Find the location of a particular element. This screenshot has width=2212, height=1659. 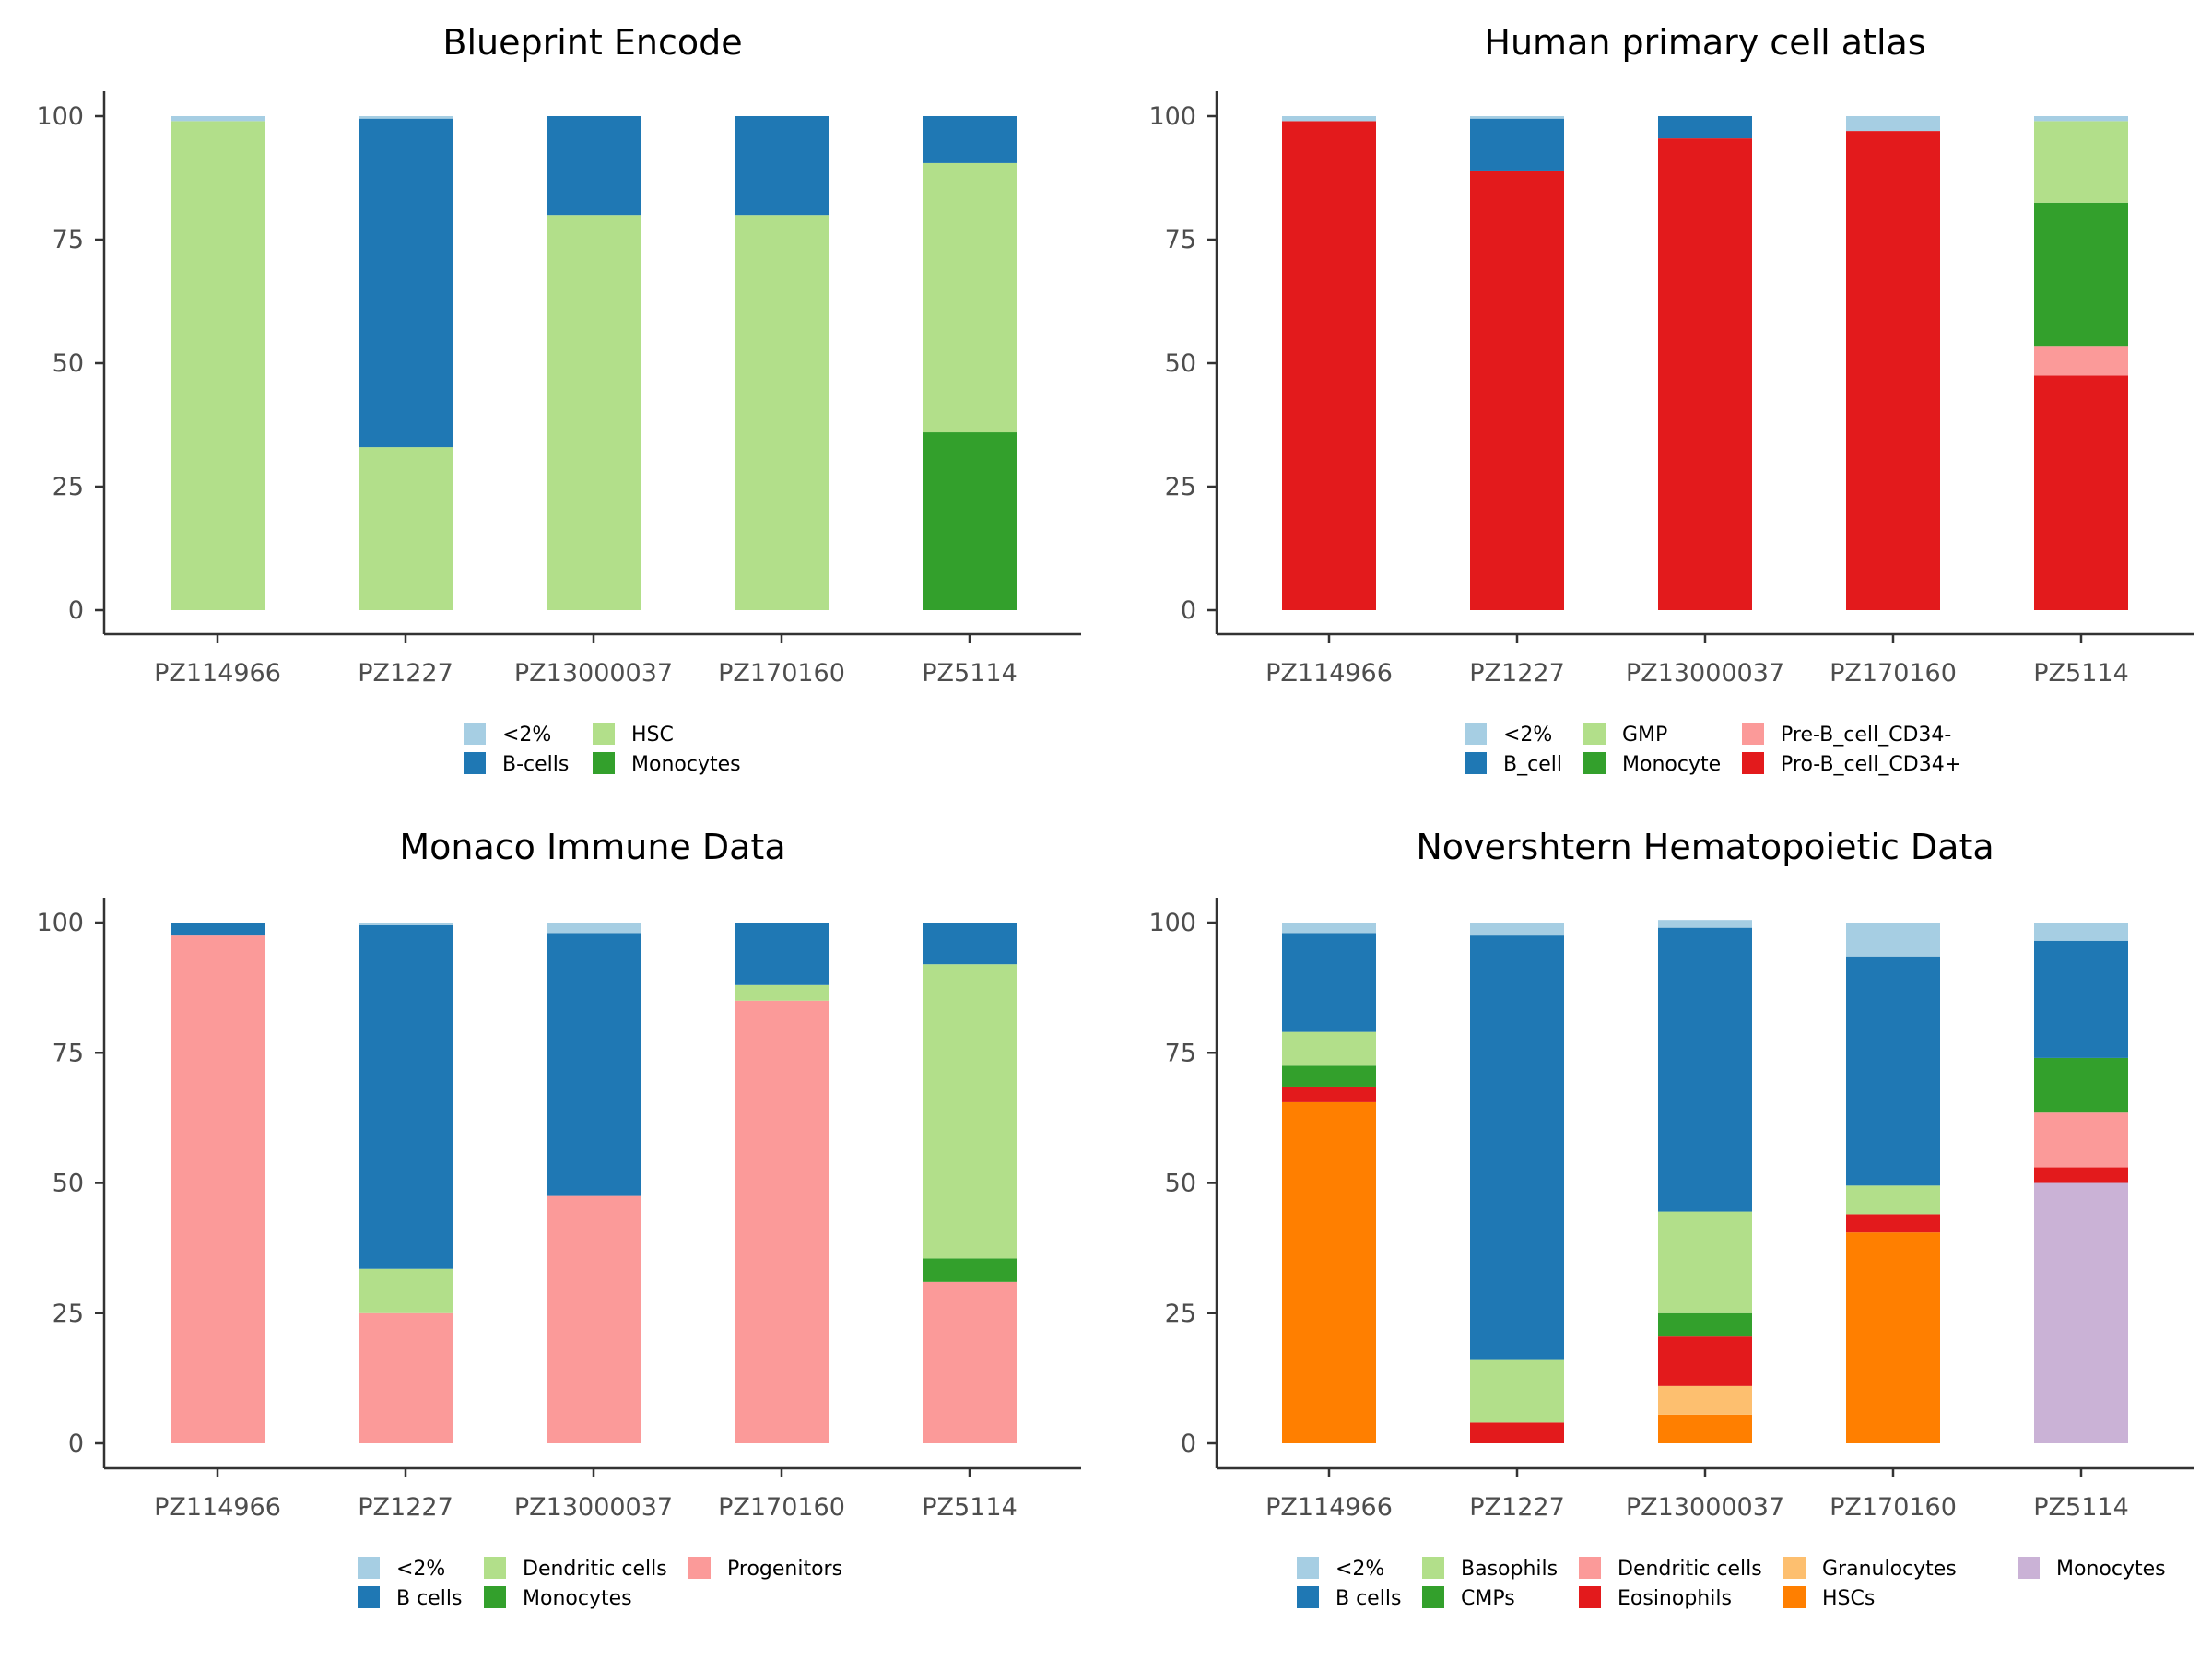

bar-segment-pz170160-eosinophils is located at coordinates (1893, 1223).